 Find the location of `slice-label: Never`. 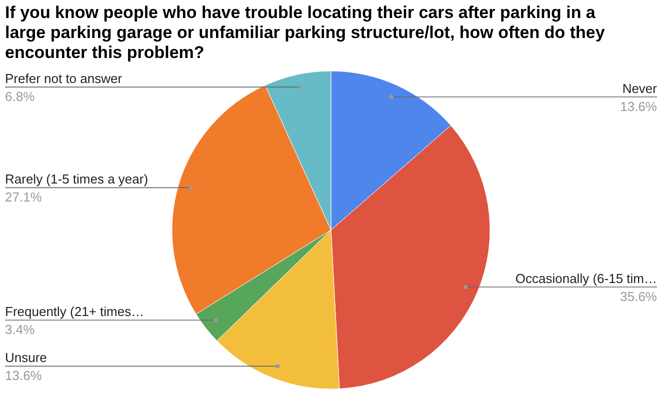

slice-label: Never is located at coordinates (640, 88).